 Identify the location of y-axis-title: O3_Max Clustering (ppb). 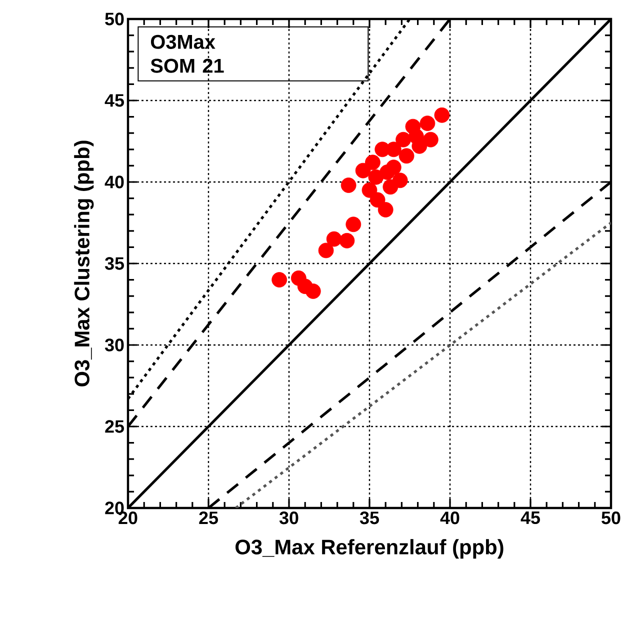
(84, 263).